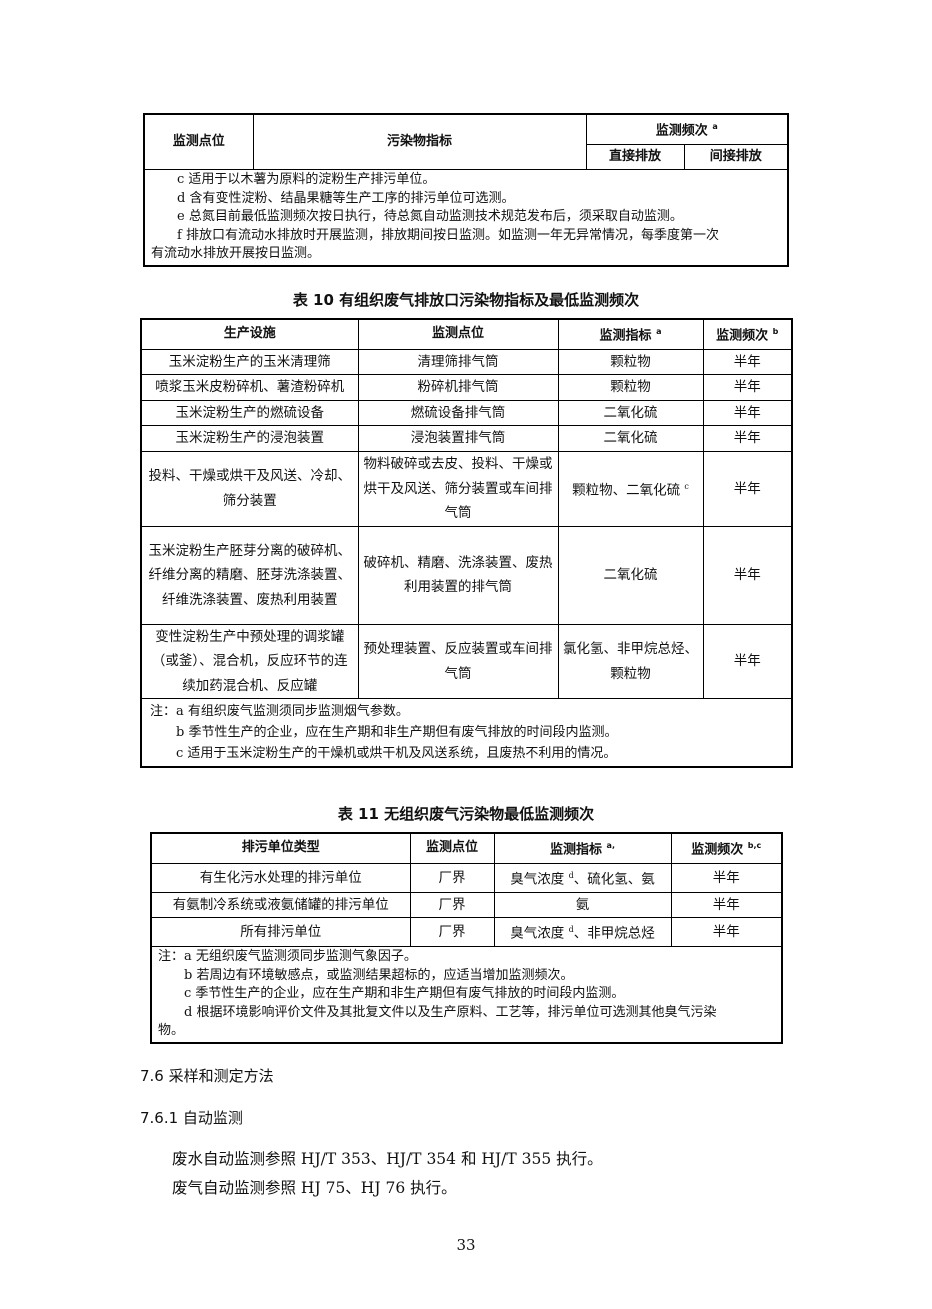  I want to click on column-header: 监测指标 a, so click(630, 334).